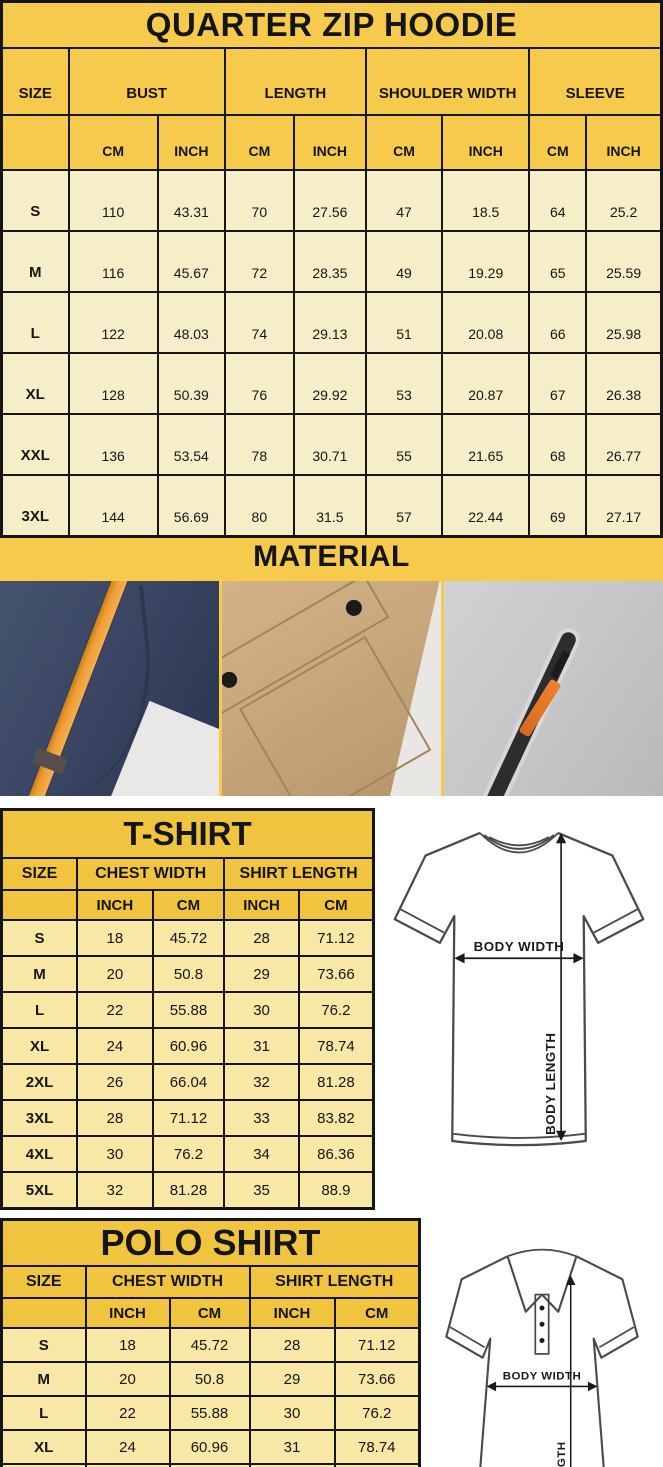 This screenshot has height=1467, width=663. Describe the element at coordinates (404, 506) in the screenshot. I see `value-cell: 57` at that location.